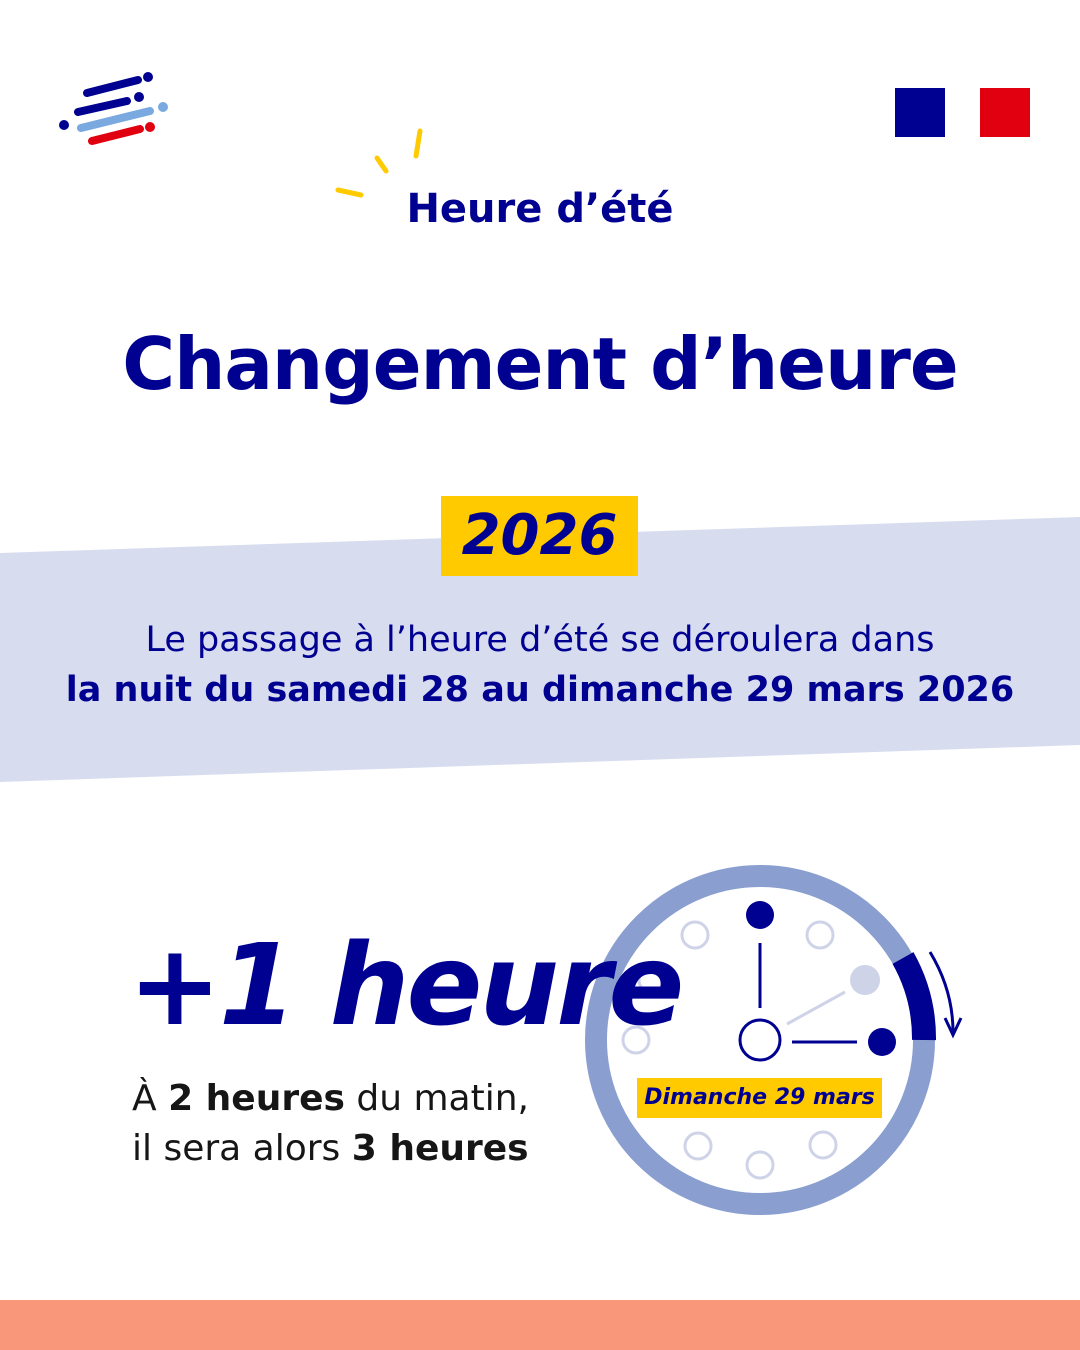 The width and height of the screenshot is (1080, 1350). What do you see at coordinates (729, 1050) in the screenshot?
I see `hour-markers` at bounding box center [729, 1050].